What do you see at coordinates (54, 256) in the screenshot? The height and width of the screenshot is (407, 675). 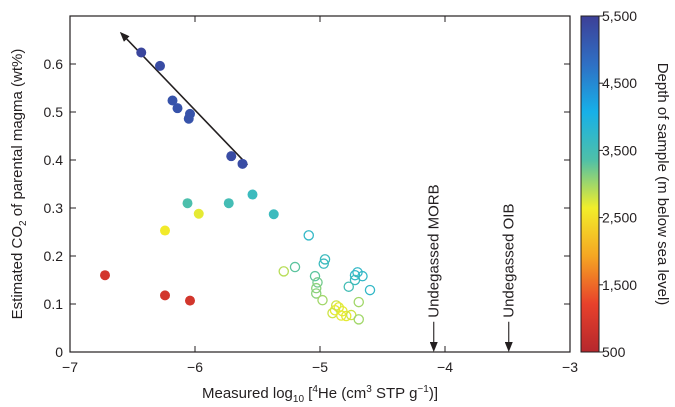 I see `y-tick-label: 0.2` at bounding box center [54, 256].